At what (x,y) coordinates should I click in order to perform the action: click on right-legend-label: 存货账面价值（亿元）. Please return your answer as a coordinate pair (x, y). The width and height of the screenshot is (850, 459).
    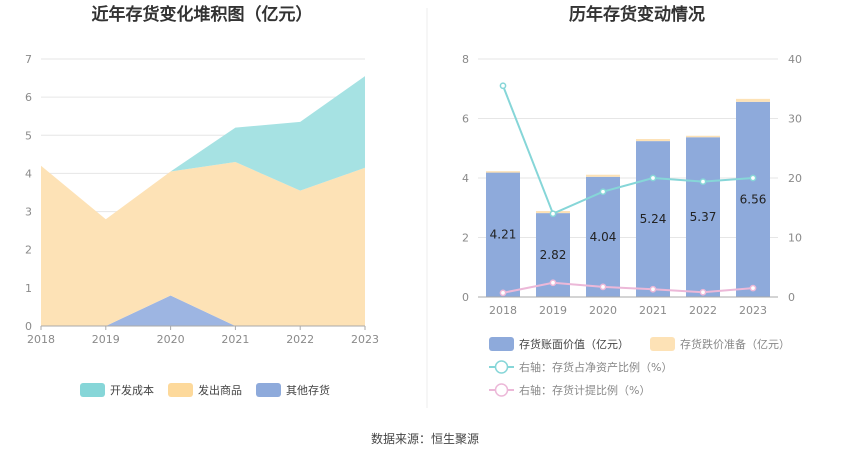
    Looking at the image, I should click on (574, 344).